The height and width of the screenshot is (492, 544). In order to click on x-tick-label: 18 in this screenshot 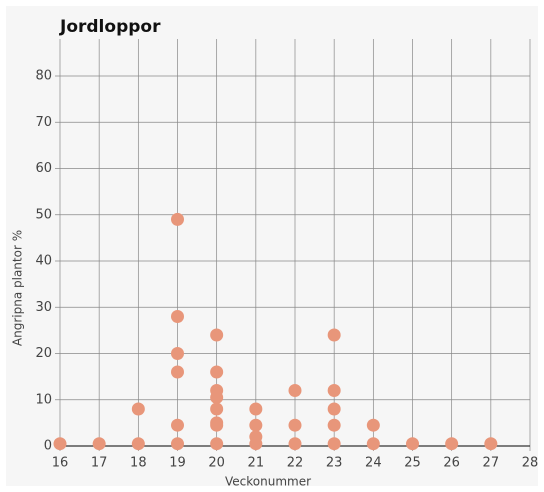, I will do `click(138, 463)`.